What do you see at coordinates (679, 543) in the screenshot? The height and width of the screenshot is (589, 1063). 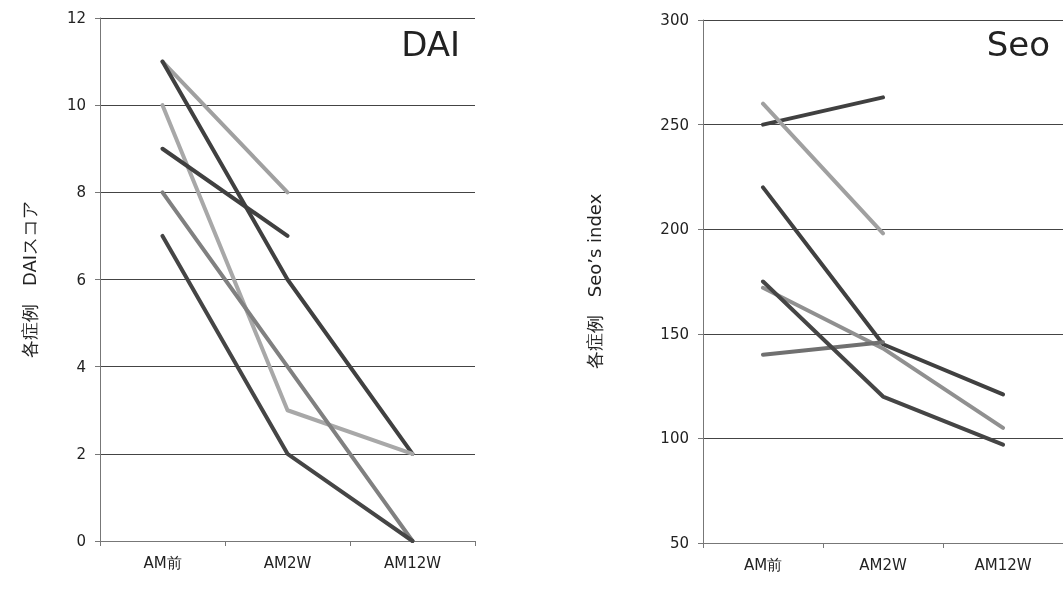 I see `y-tick-label: 50` at bounding box center [679, 543].